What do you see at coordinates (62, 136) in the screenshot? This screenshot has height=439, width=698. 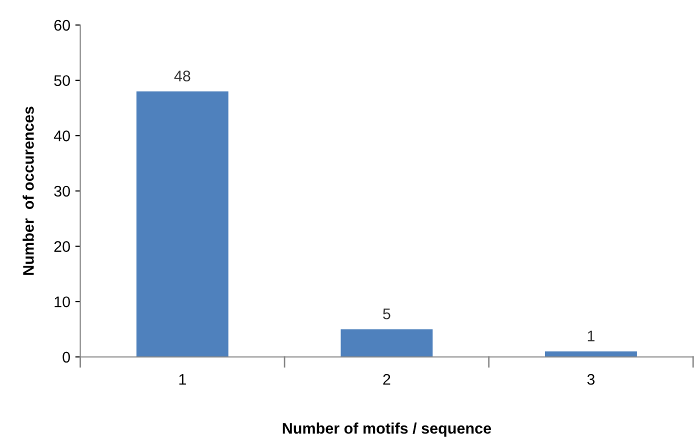 I see `y-tick-label: 40` at bounding box center [62, 136].